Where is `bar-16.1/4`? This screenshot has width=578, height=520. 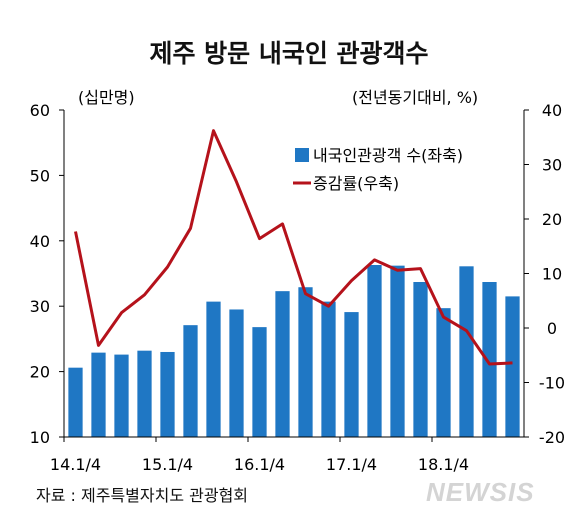
bar-16.1/4 is located at coordinates (259, 382).